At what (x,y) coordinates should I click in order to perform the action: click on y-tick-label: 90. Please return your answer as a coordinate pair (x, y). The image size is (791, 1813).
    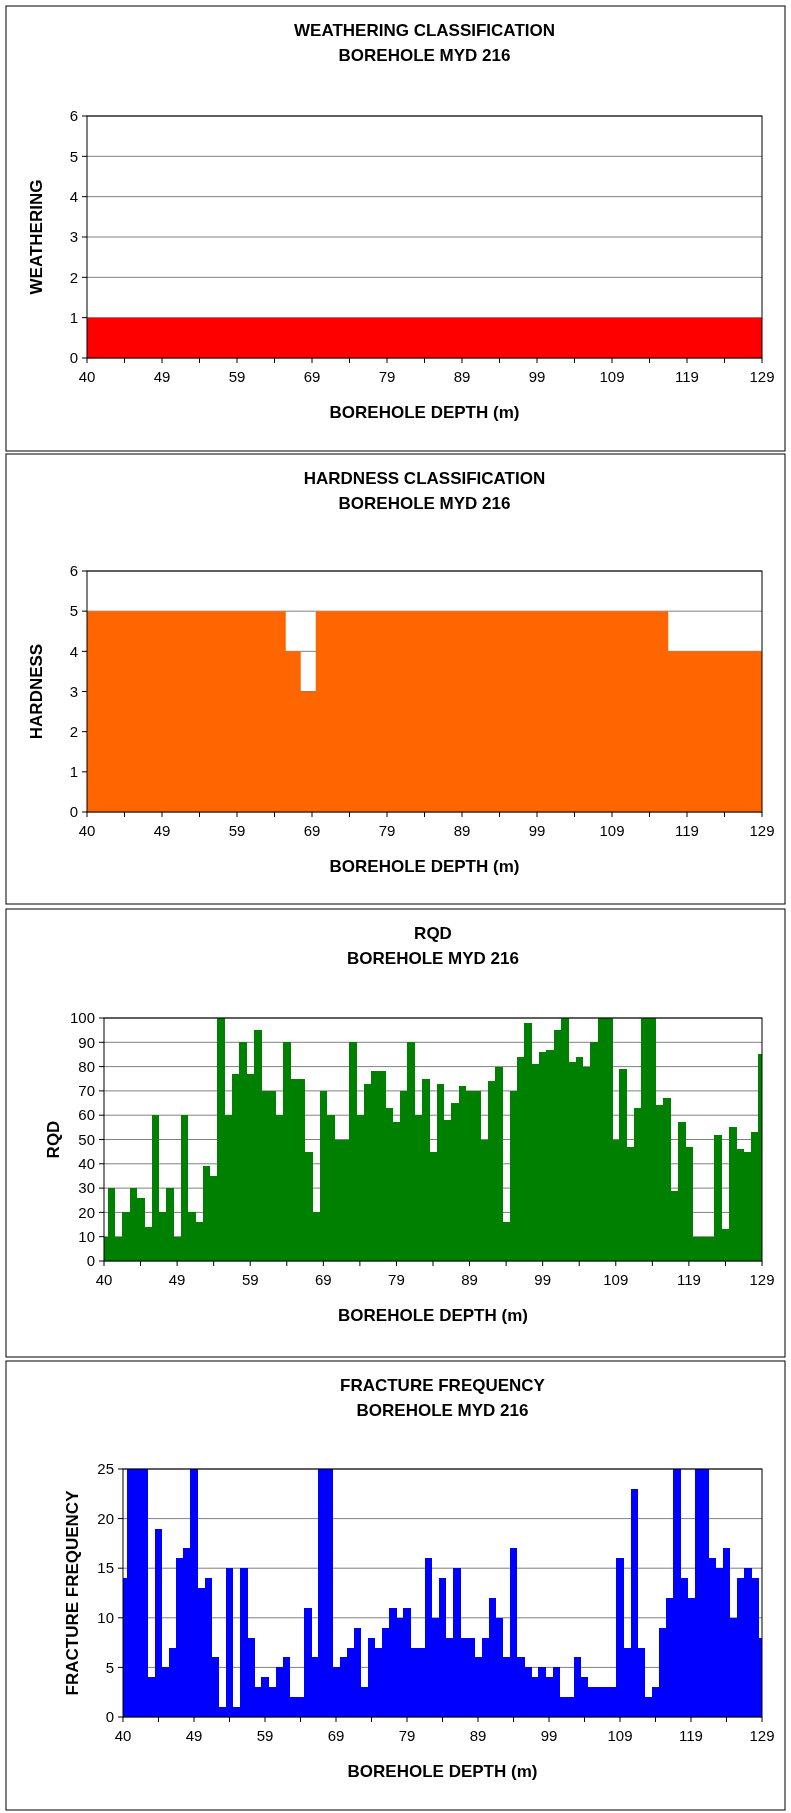
    Looking at the image, I should click on (86, 1042).